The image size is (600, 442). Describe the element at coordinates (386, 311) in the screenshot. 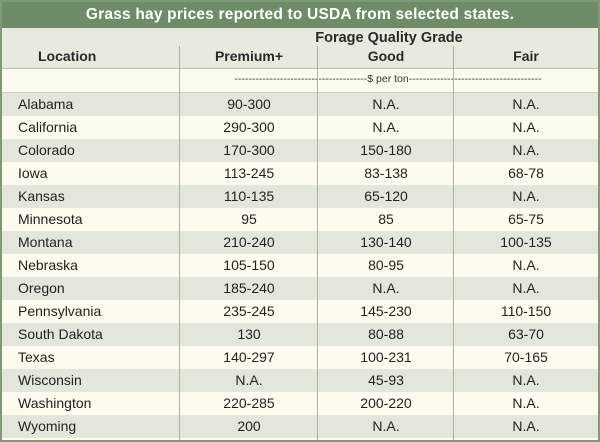

I see `cell-good: 145-230` at that location.